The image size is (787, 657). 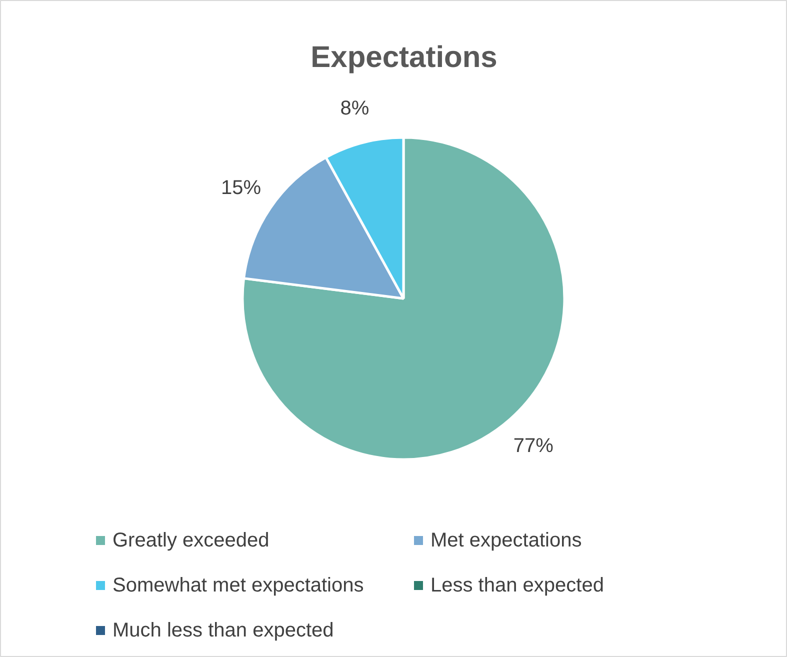 I want to click on legend-label: Less than expected, so click(x=517, y=585).